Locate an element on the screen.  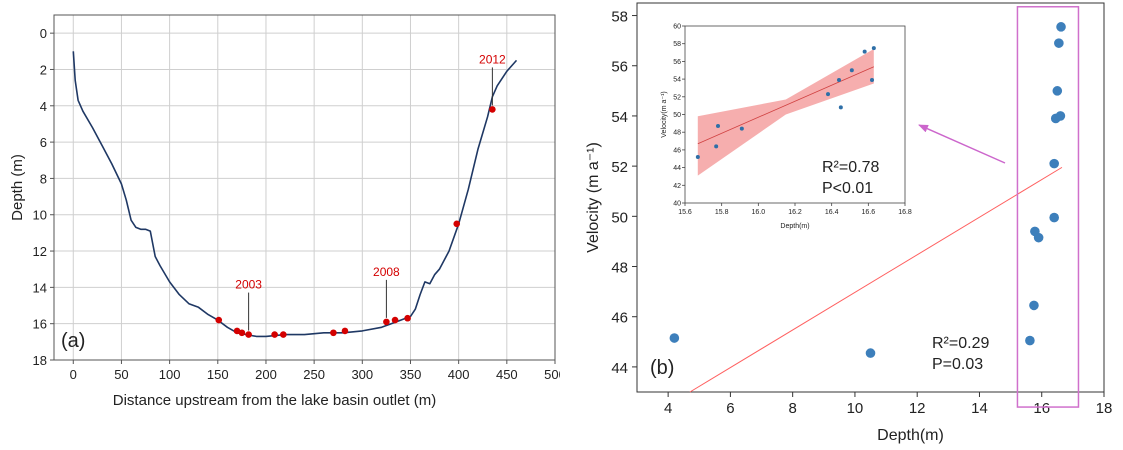
x-tick-label: 8 is located at coordinates (792, 408).